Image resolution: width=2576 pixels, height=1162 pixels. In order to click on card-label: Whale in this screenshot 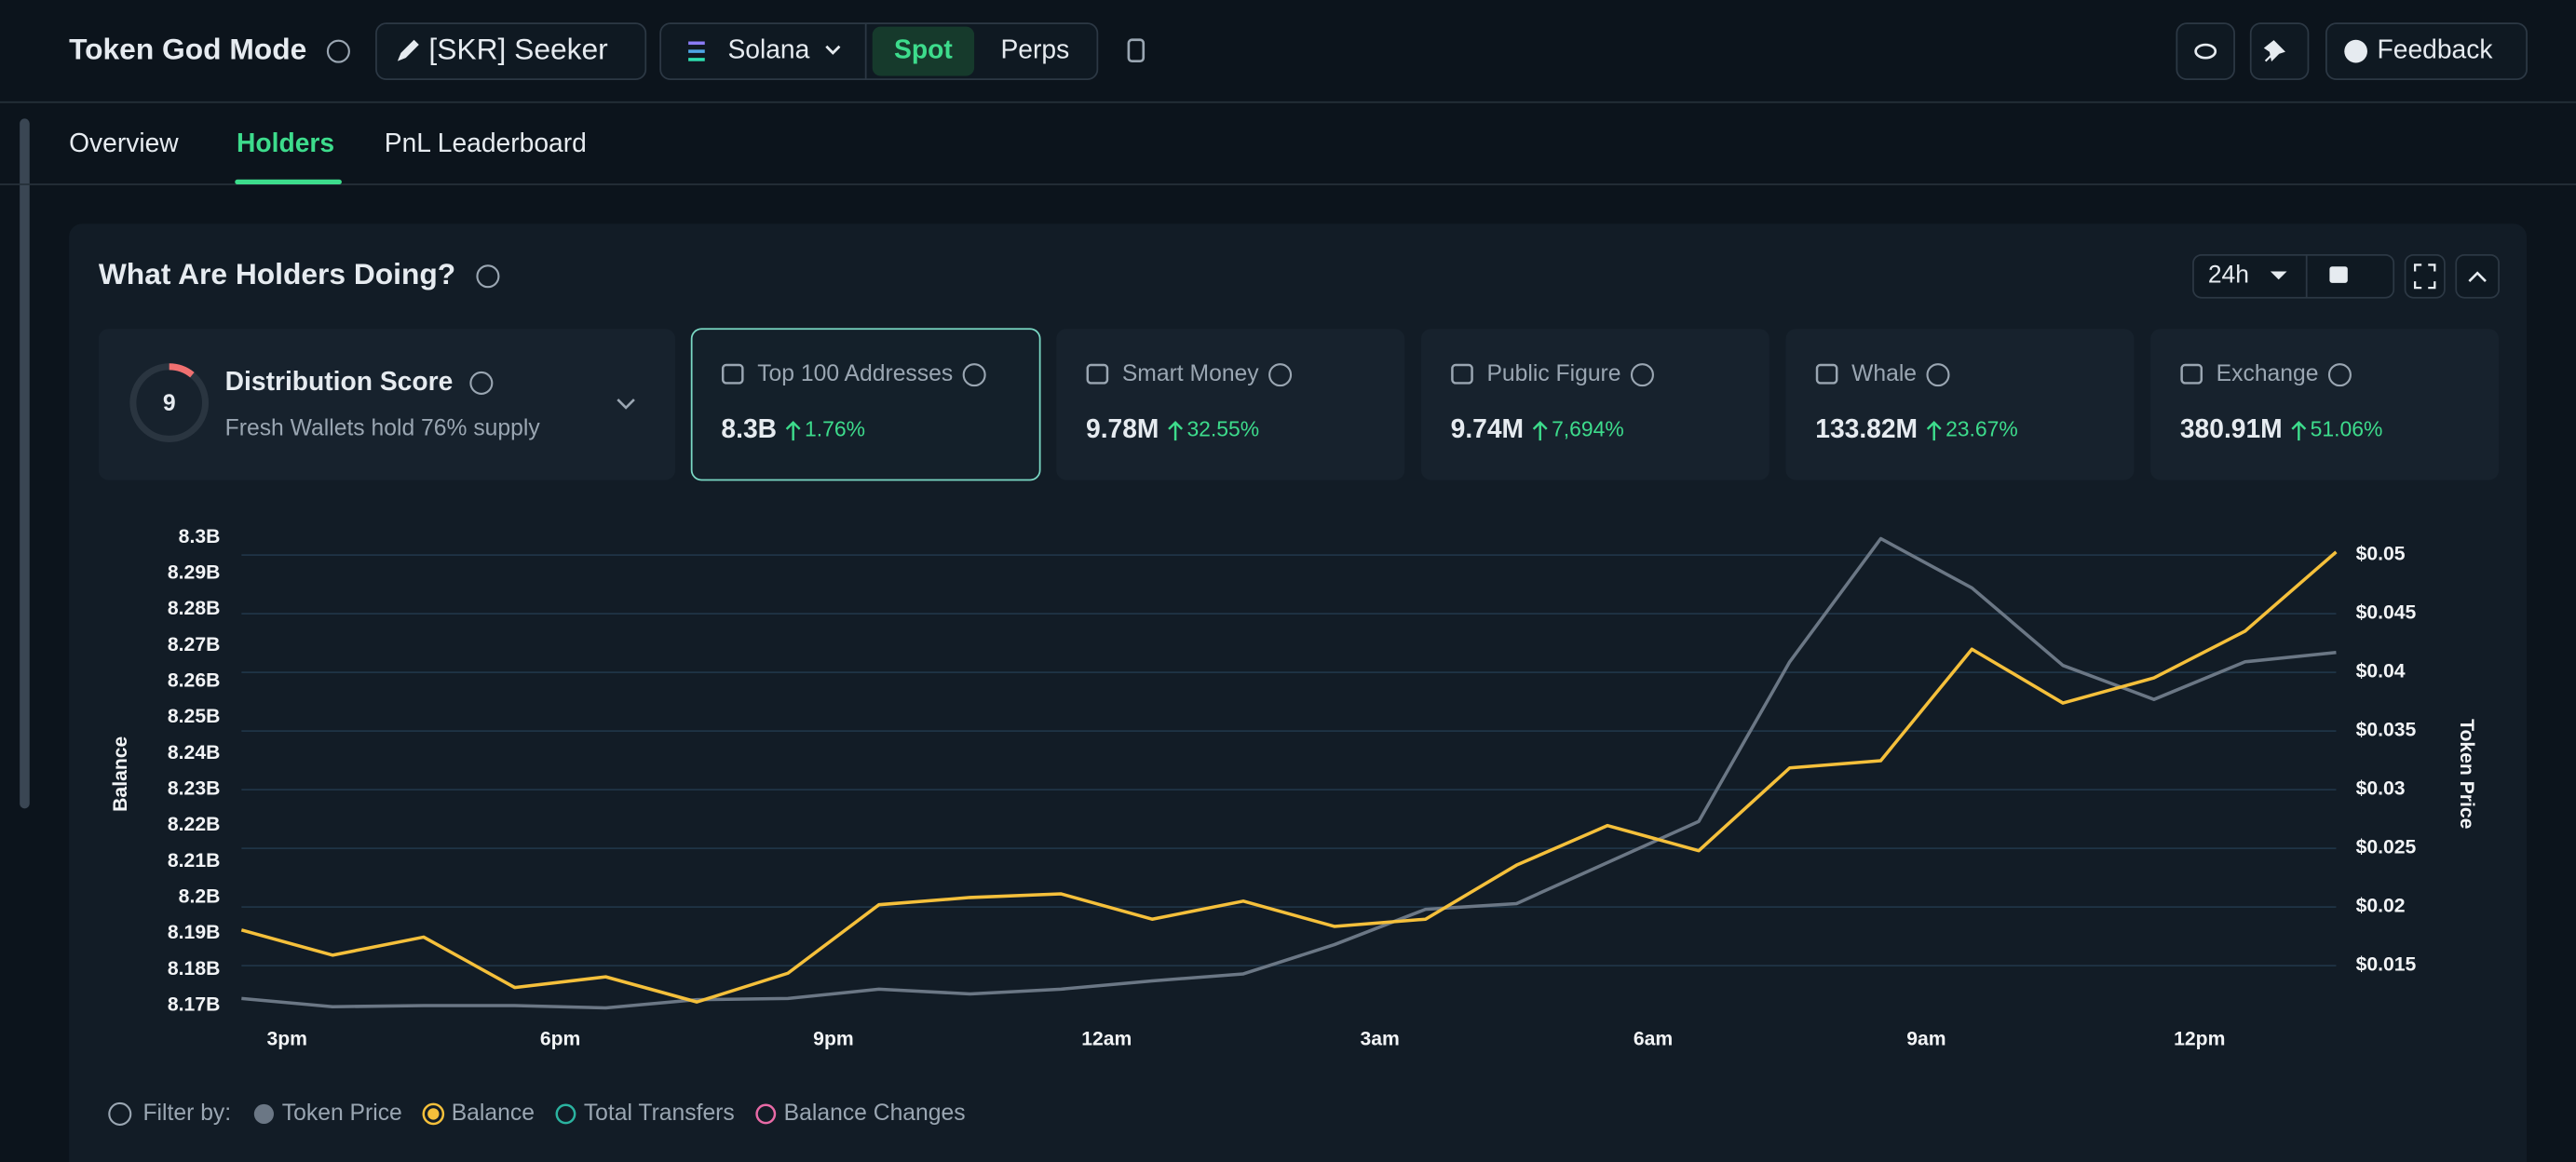, I will do `click(1884, 374)`.